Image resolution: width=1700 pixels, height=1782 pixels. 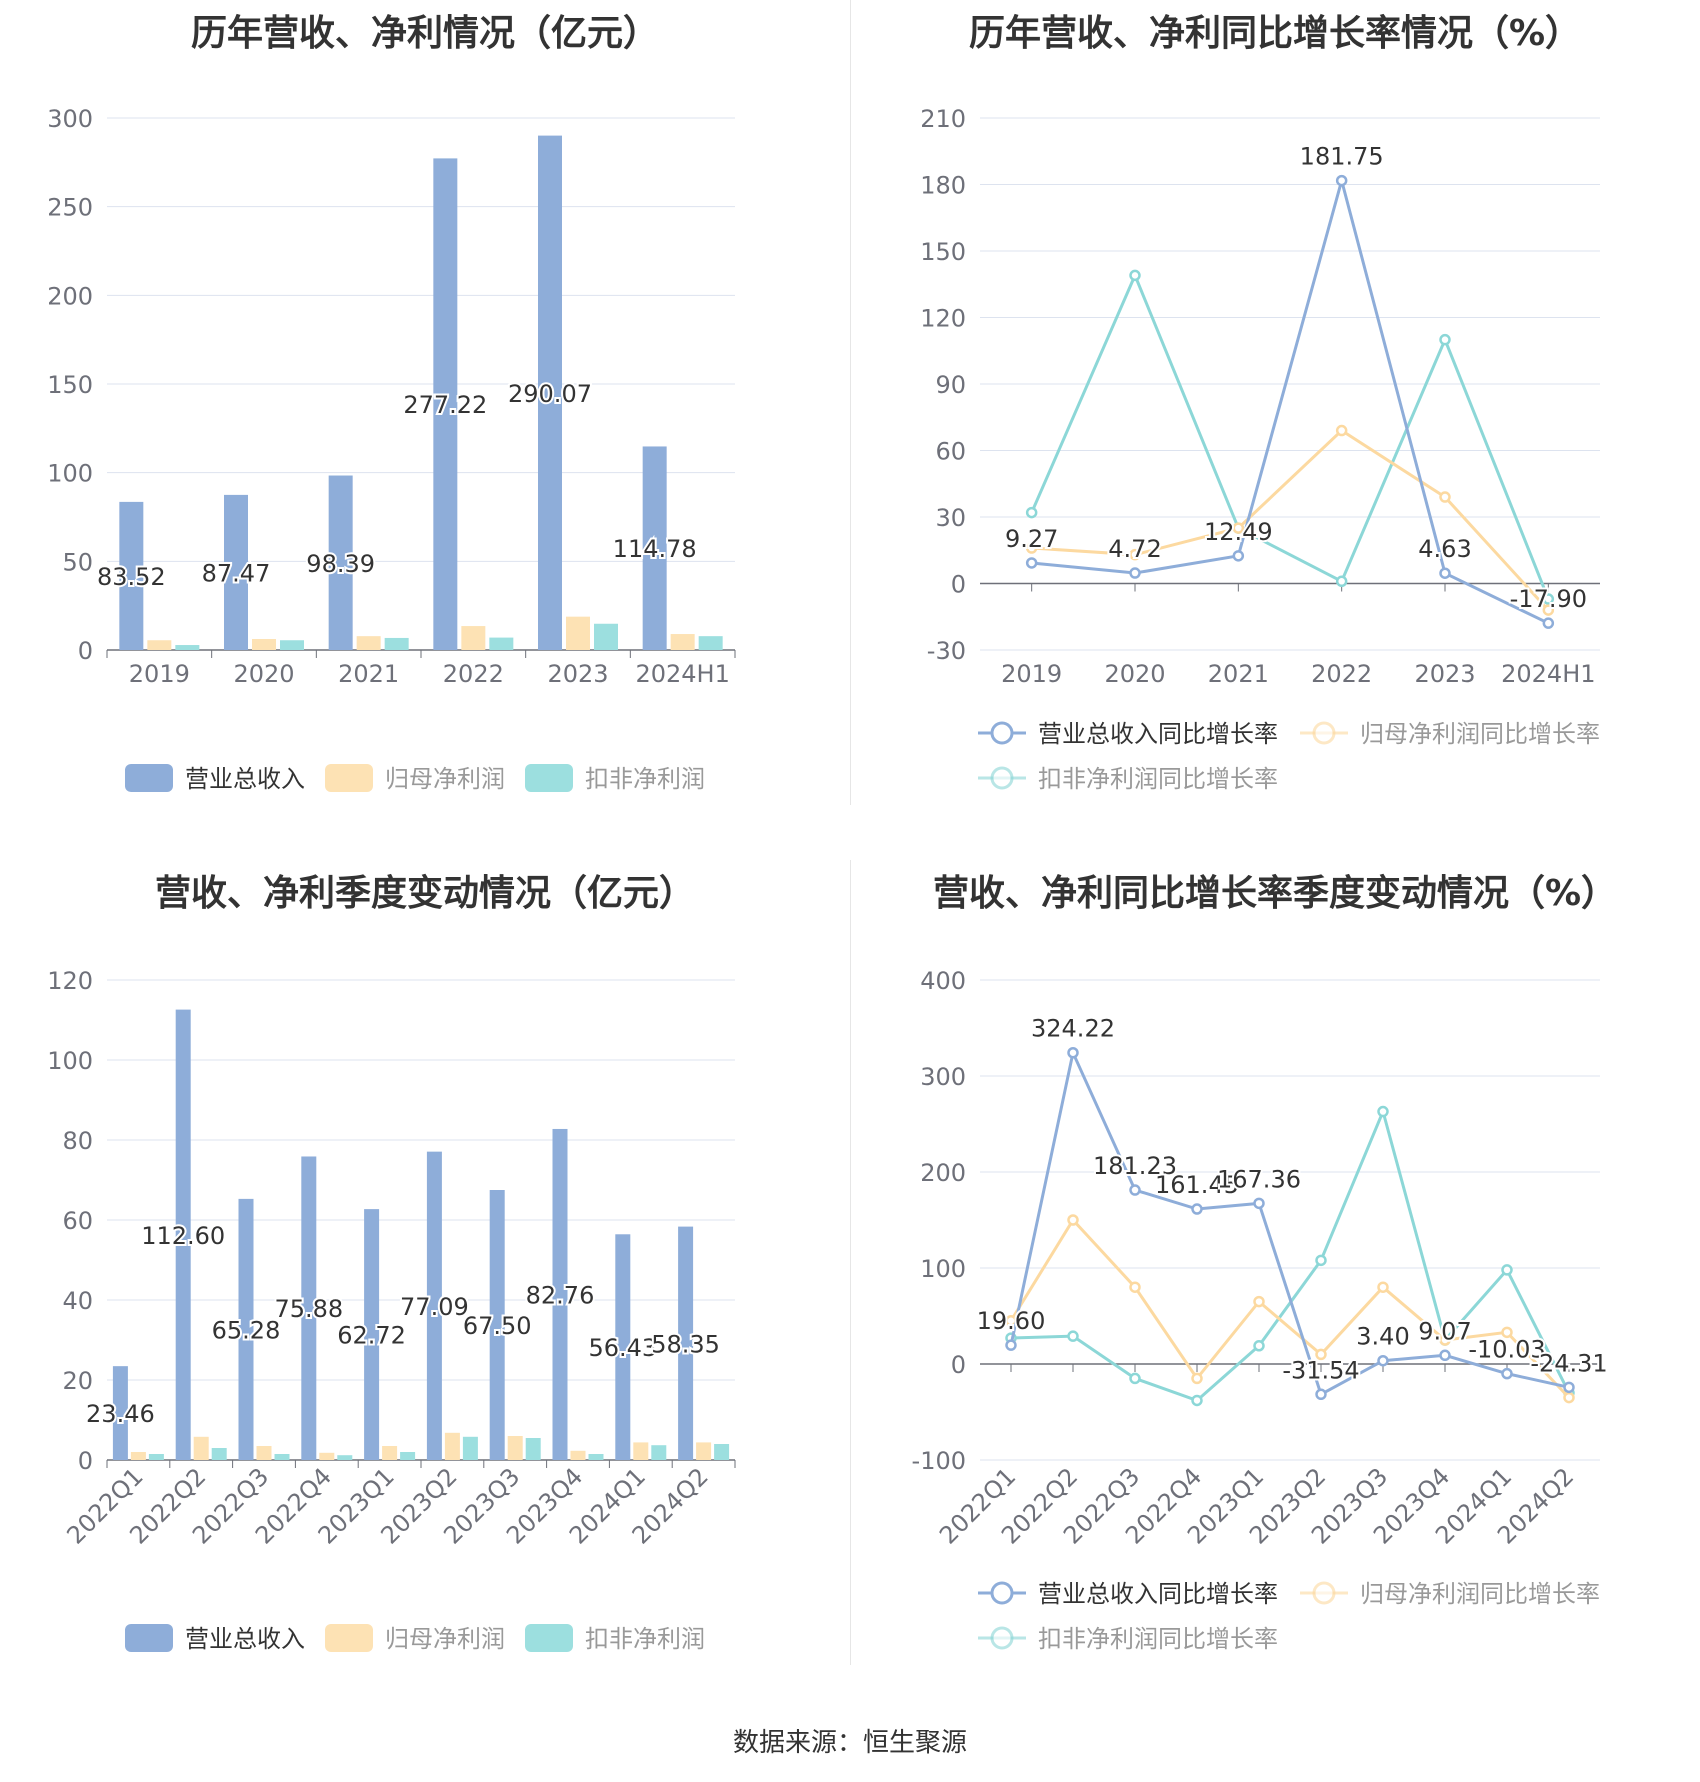 What do you see at coordinates (1197, 1185) in the screenshot?
I see `data-label: 161.45` at bounding box center [1197, 1185].